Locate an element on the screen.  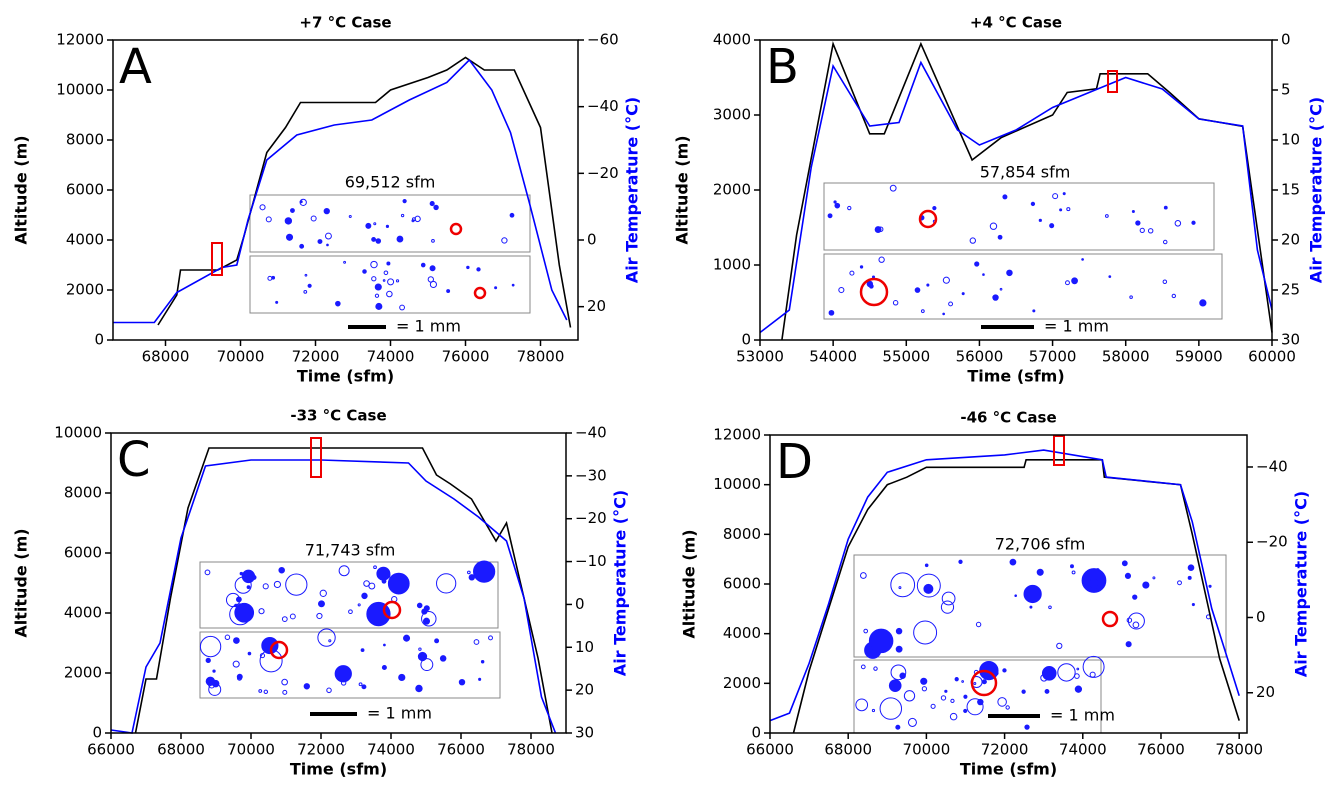
panel-title: -46 °C Case is located at coordinates (1008, 418).